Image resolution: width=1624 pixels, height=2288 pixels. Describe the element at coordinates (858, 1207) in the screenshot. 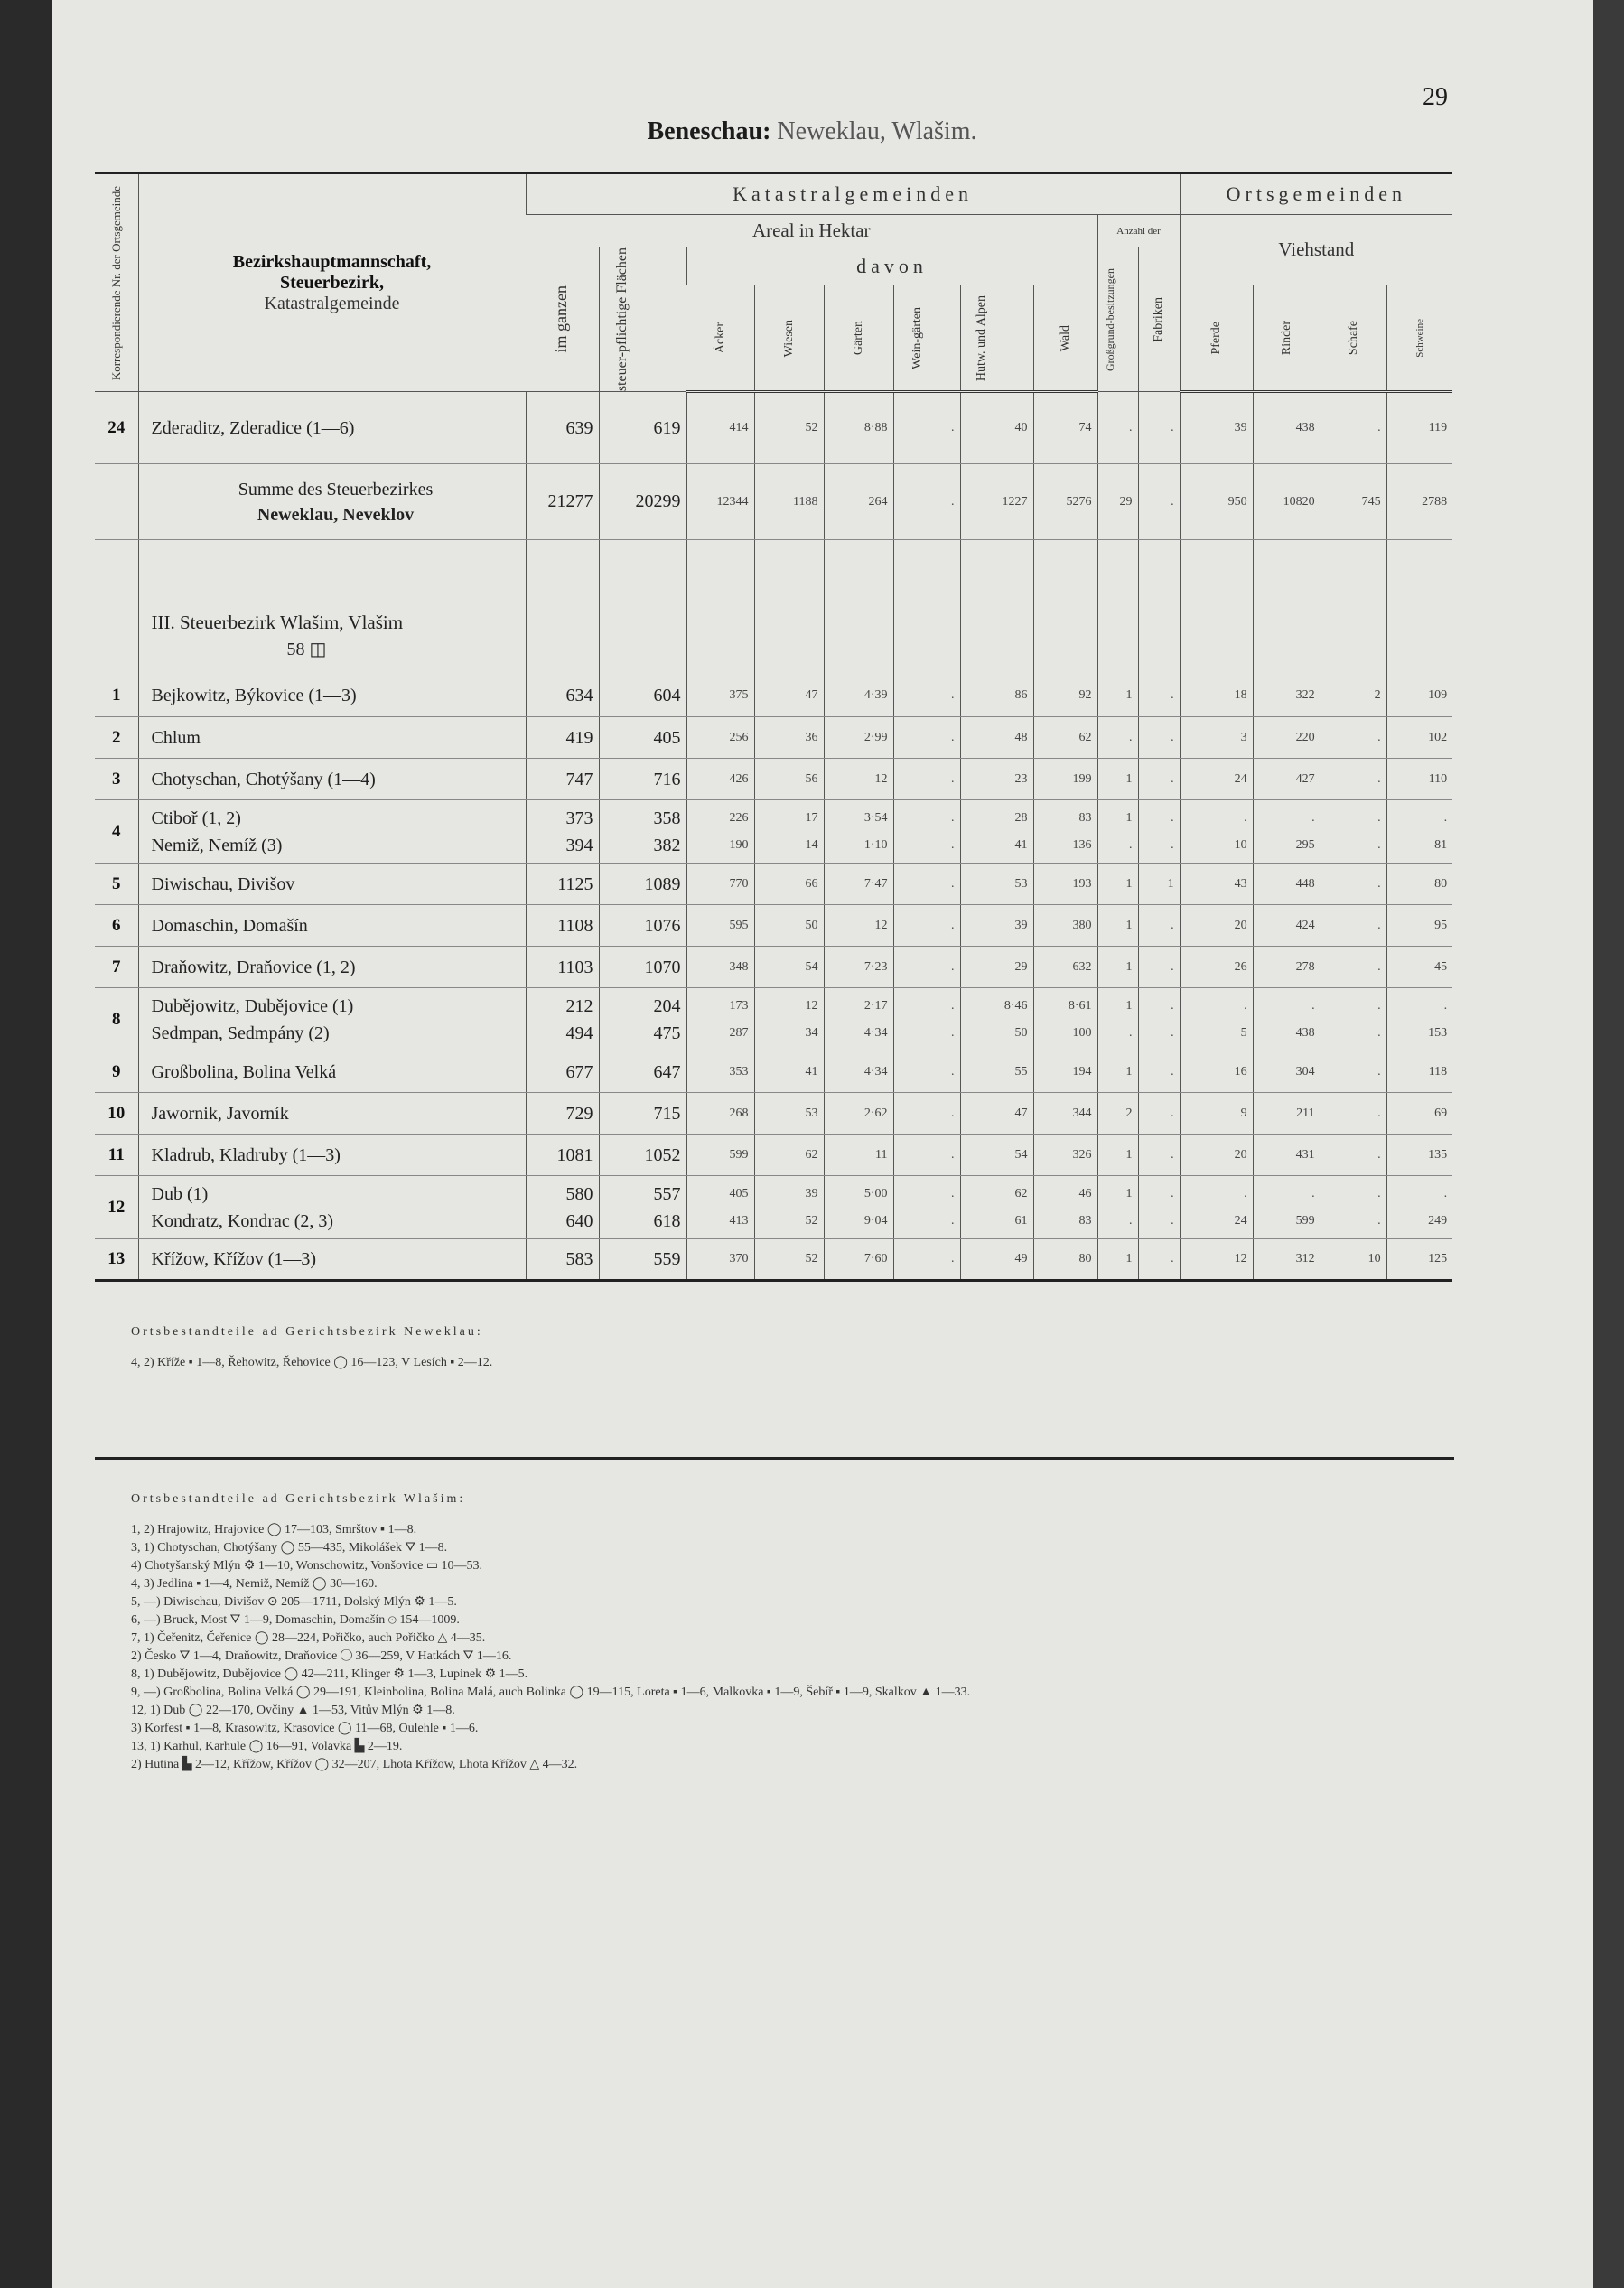

I see `cell: 5·00 9·04` at that location.